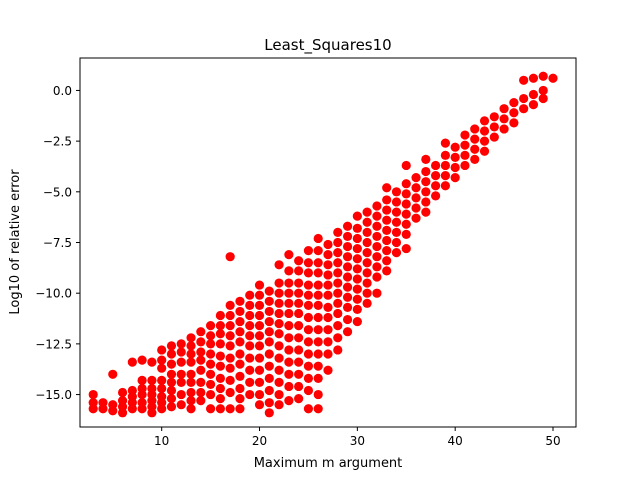  What do you see at coordinates (357, 441) in the screenshot?
I see `x-tick-label: 30` at bounding box center [357, 441].